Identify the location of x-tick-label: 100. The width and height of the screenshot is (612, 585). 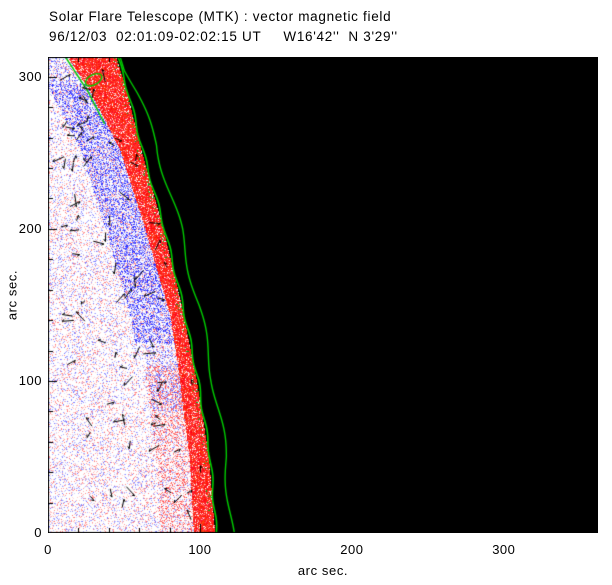
(200, 549).